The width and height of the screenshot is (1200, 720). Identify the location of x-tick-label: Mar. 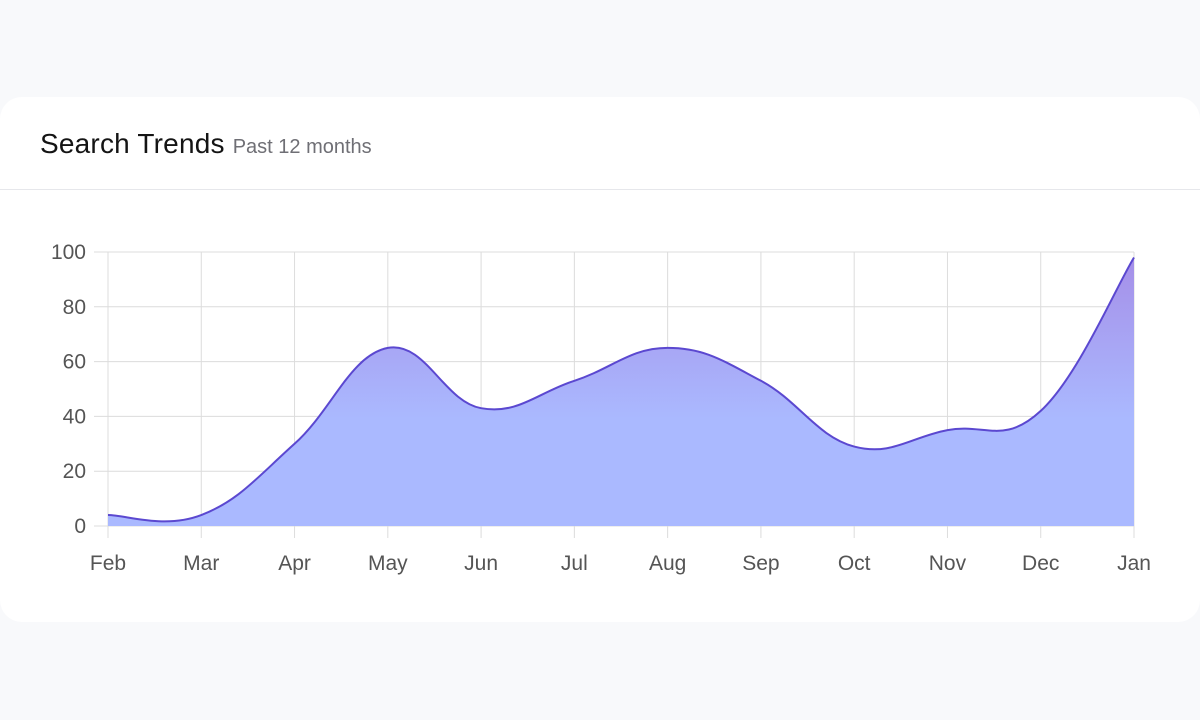
(201, 563).